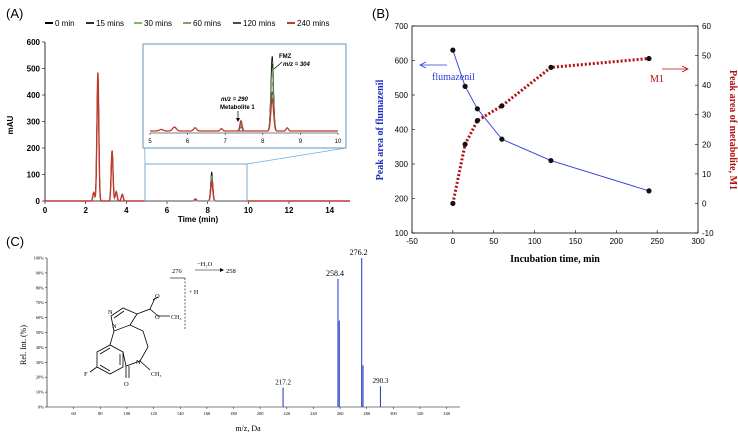 Image resolution: width=738 pixels, height=436 pixels. Describe the element at coordinates (235, 100) in the screenshot. I see `inset-metabolite-mz: m/z = 290` at that location.